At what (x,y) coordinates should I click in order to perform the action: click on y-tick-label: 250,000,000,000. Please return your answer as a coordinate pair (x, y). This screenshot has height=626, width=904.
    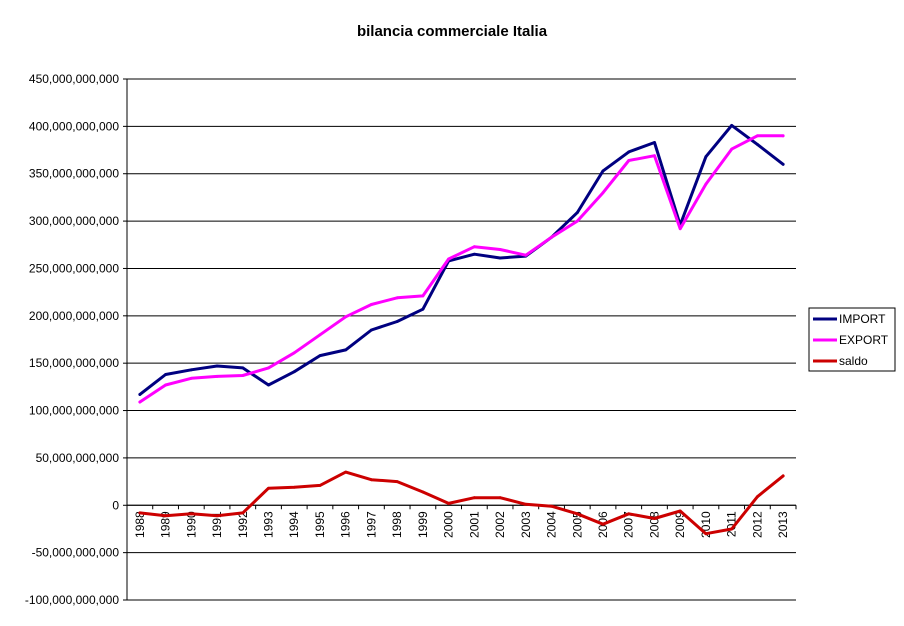
    Looking at the image, I should click on (74, 268).